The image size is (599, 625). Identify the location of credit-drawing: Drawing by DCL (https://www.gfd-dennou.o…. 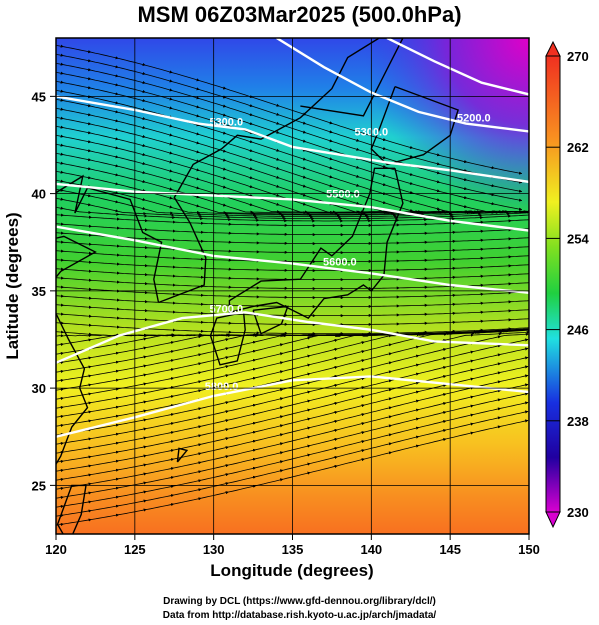
(299, 601).